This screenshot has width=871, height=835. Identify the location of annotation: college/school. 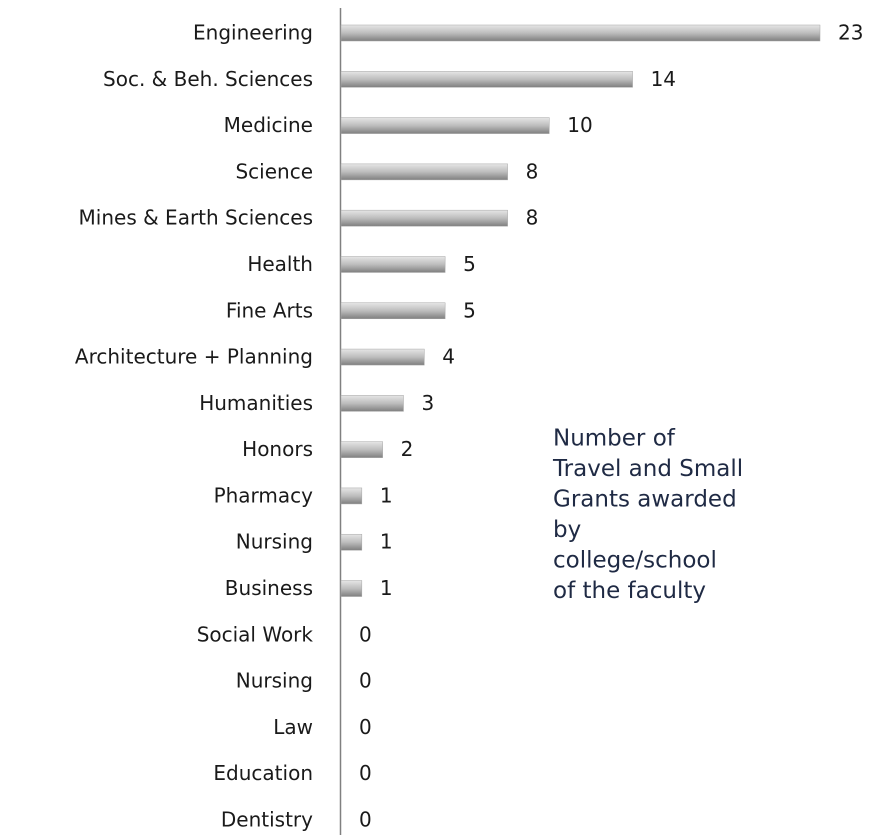
(635, 561).